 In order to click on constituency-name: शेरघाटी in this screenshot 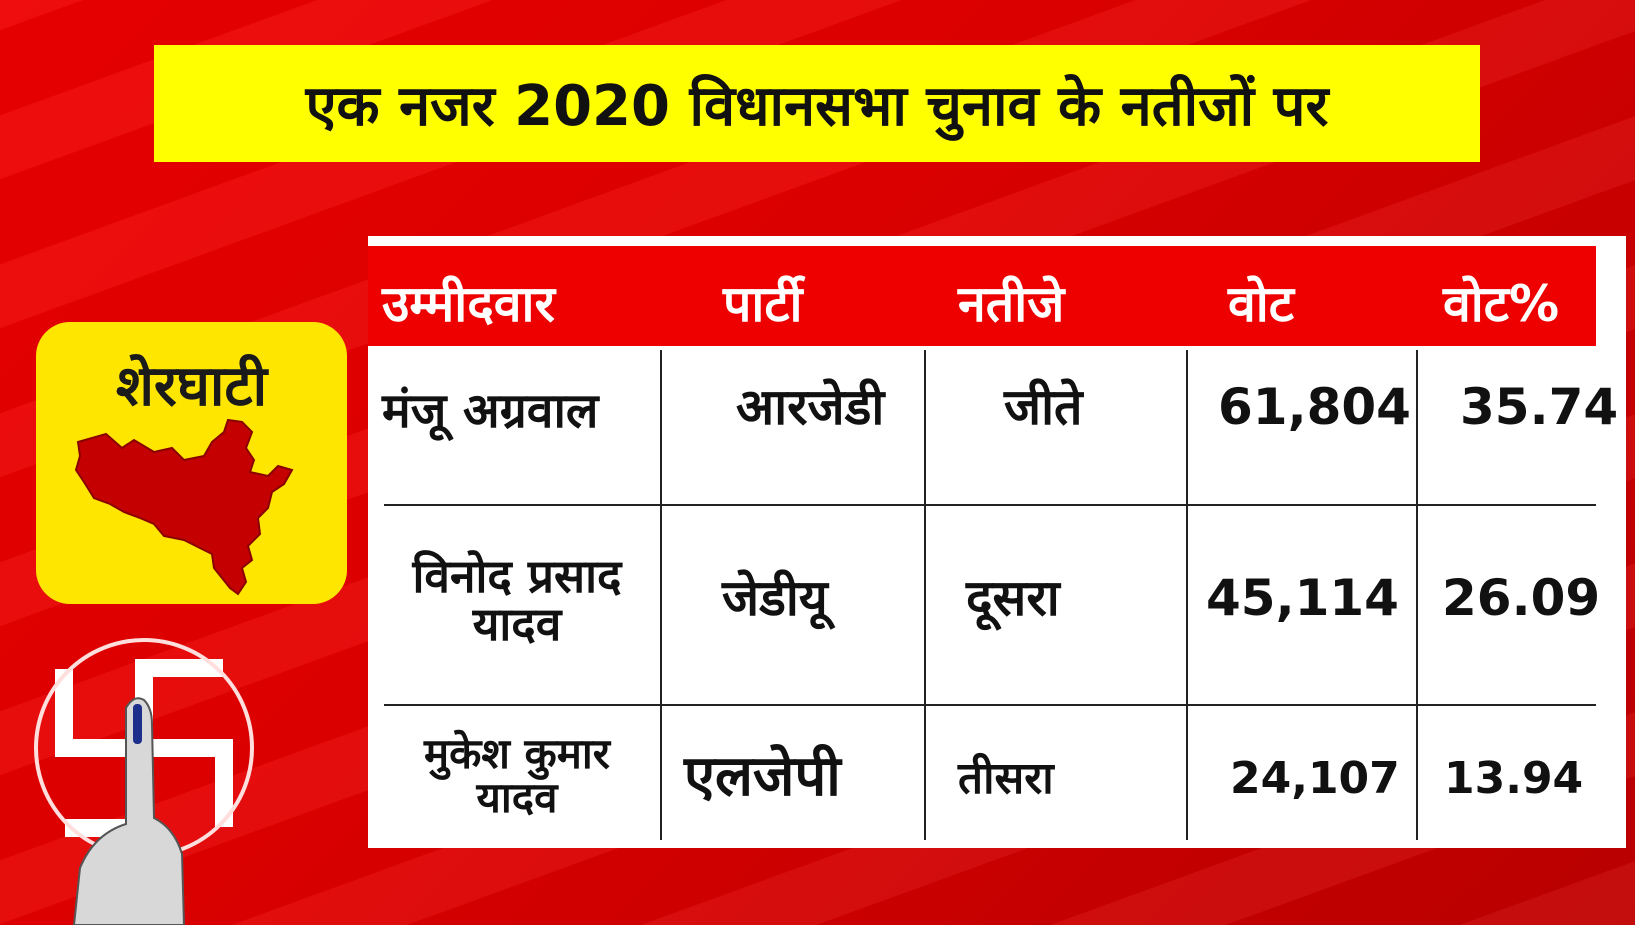, I will do `click(191, 386)`.